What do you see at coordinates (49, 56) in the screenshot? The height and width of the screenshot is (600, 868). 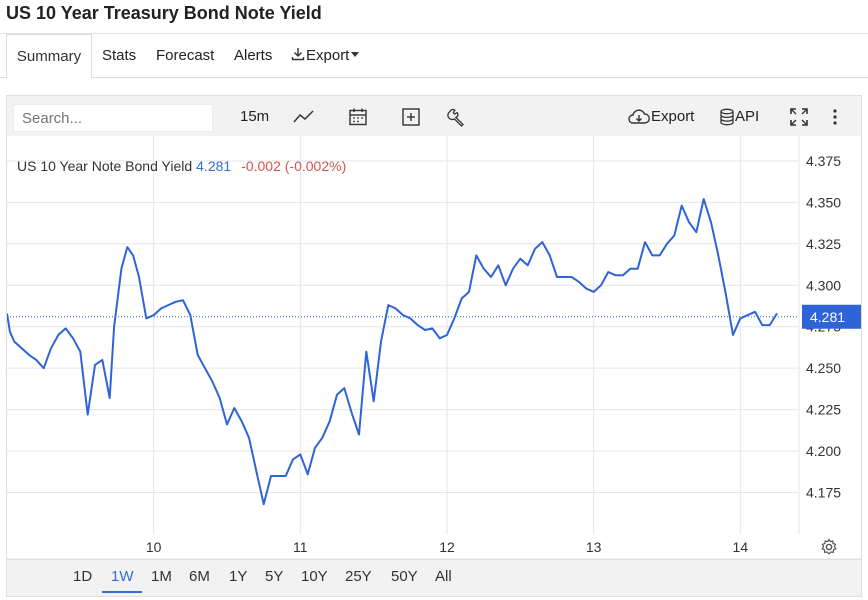 I see `tab-summary: Summary` at bounding box center [49, 56].